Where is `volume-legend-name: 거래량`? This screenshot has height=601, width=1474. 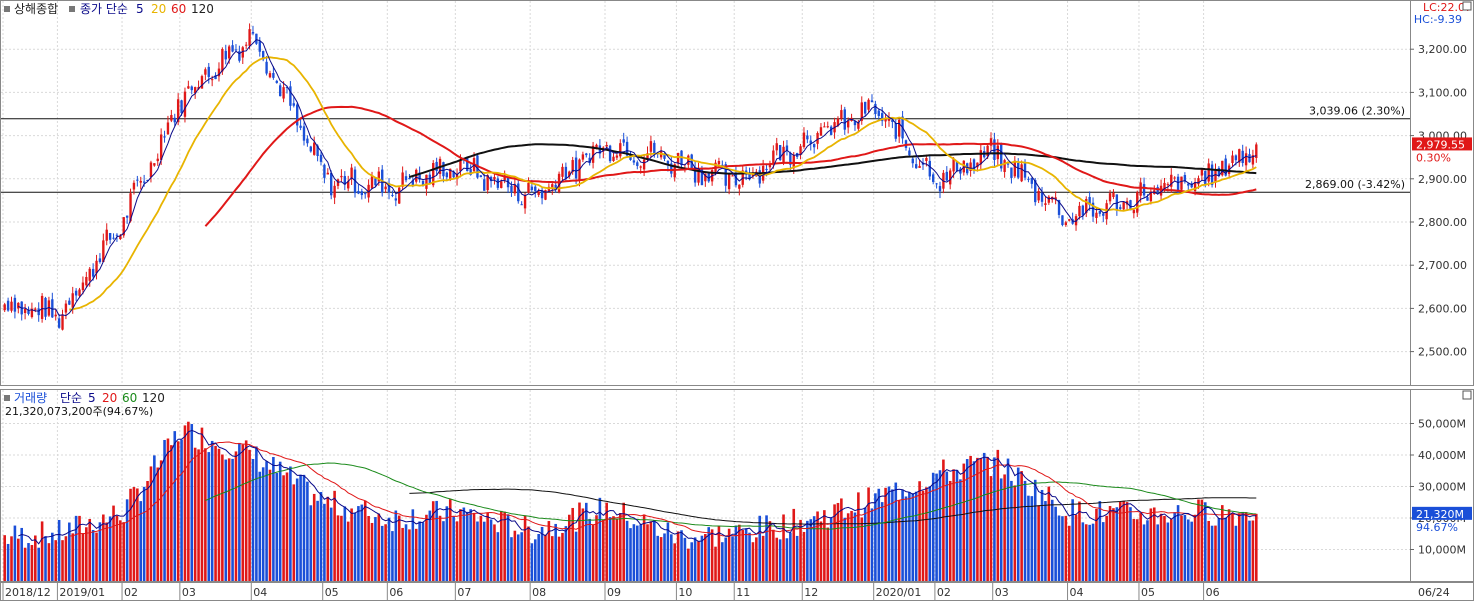
volume-legend-name: 거래량 is located at coordinates (30, 398).